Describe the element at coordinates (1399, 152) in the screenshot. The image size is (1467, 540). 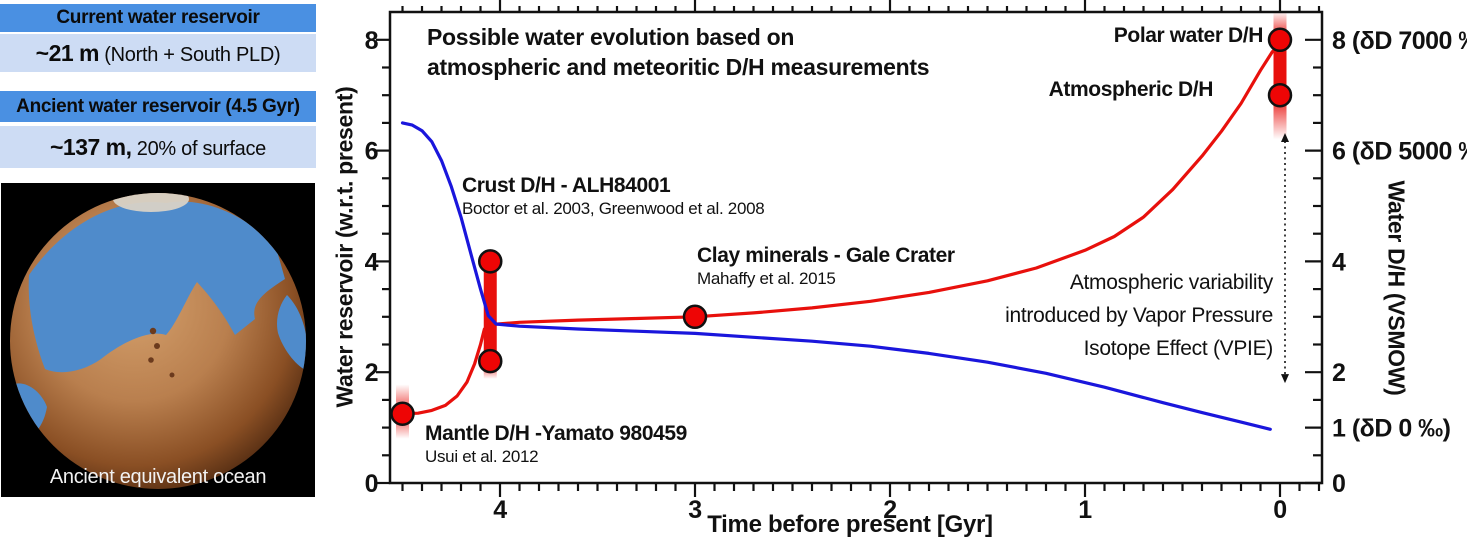
I see `y-right-tick-label-6: 6 (δD 5000 ‰)` at that location.